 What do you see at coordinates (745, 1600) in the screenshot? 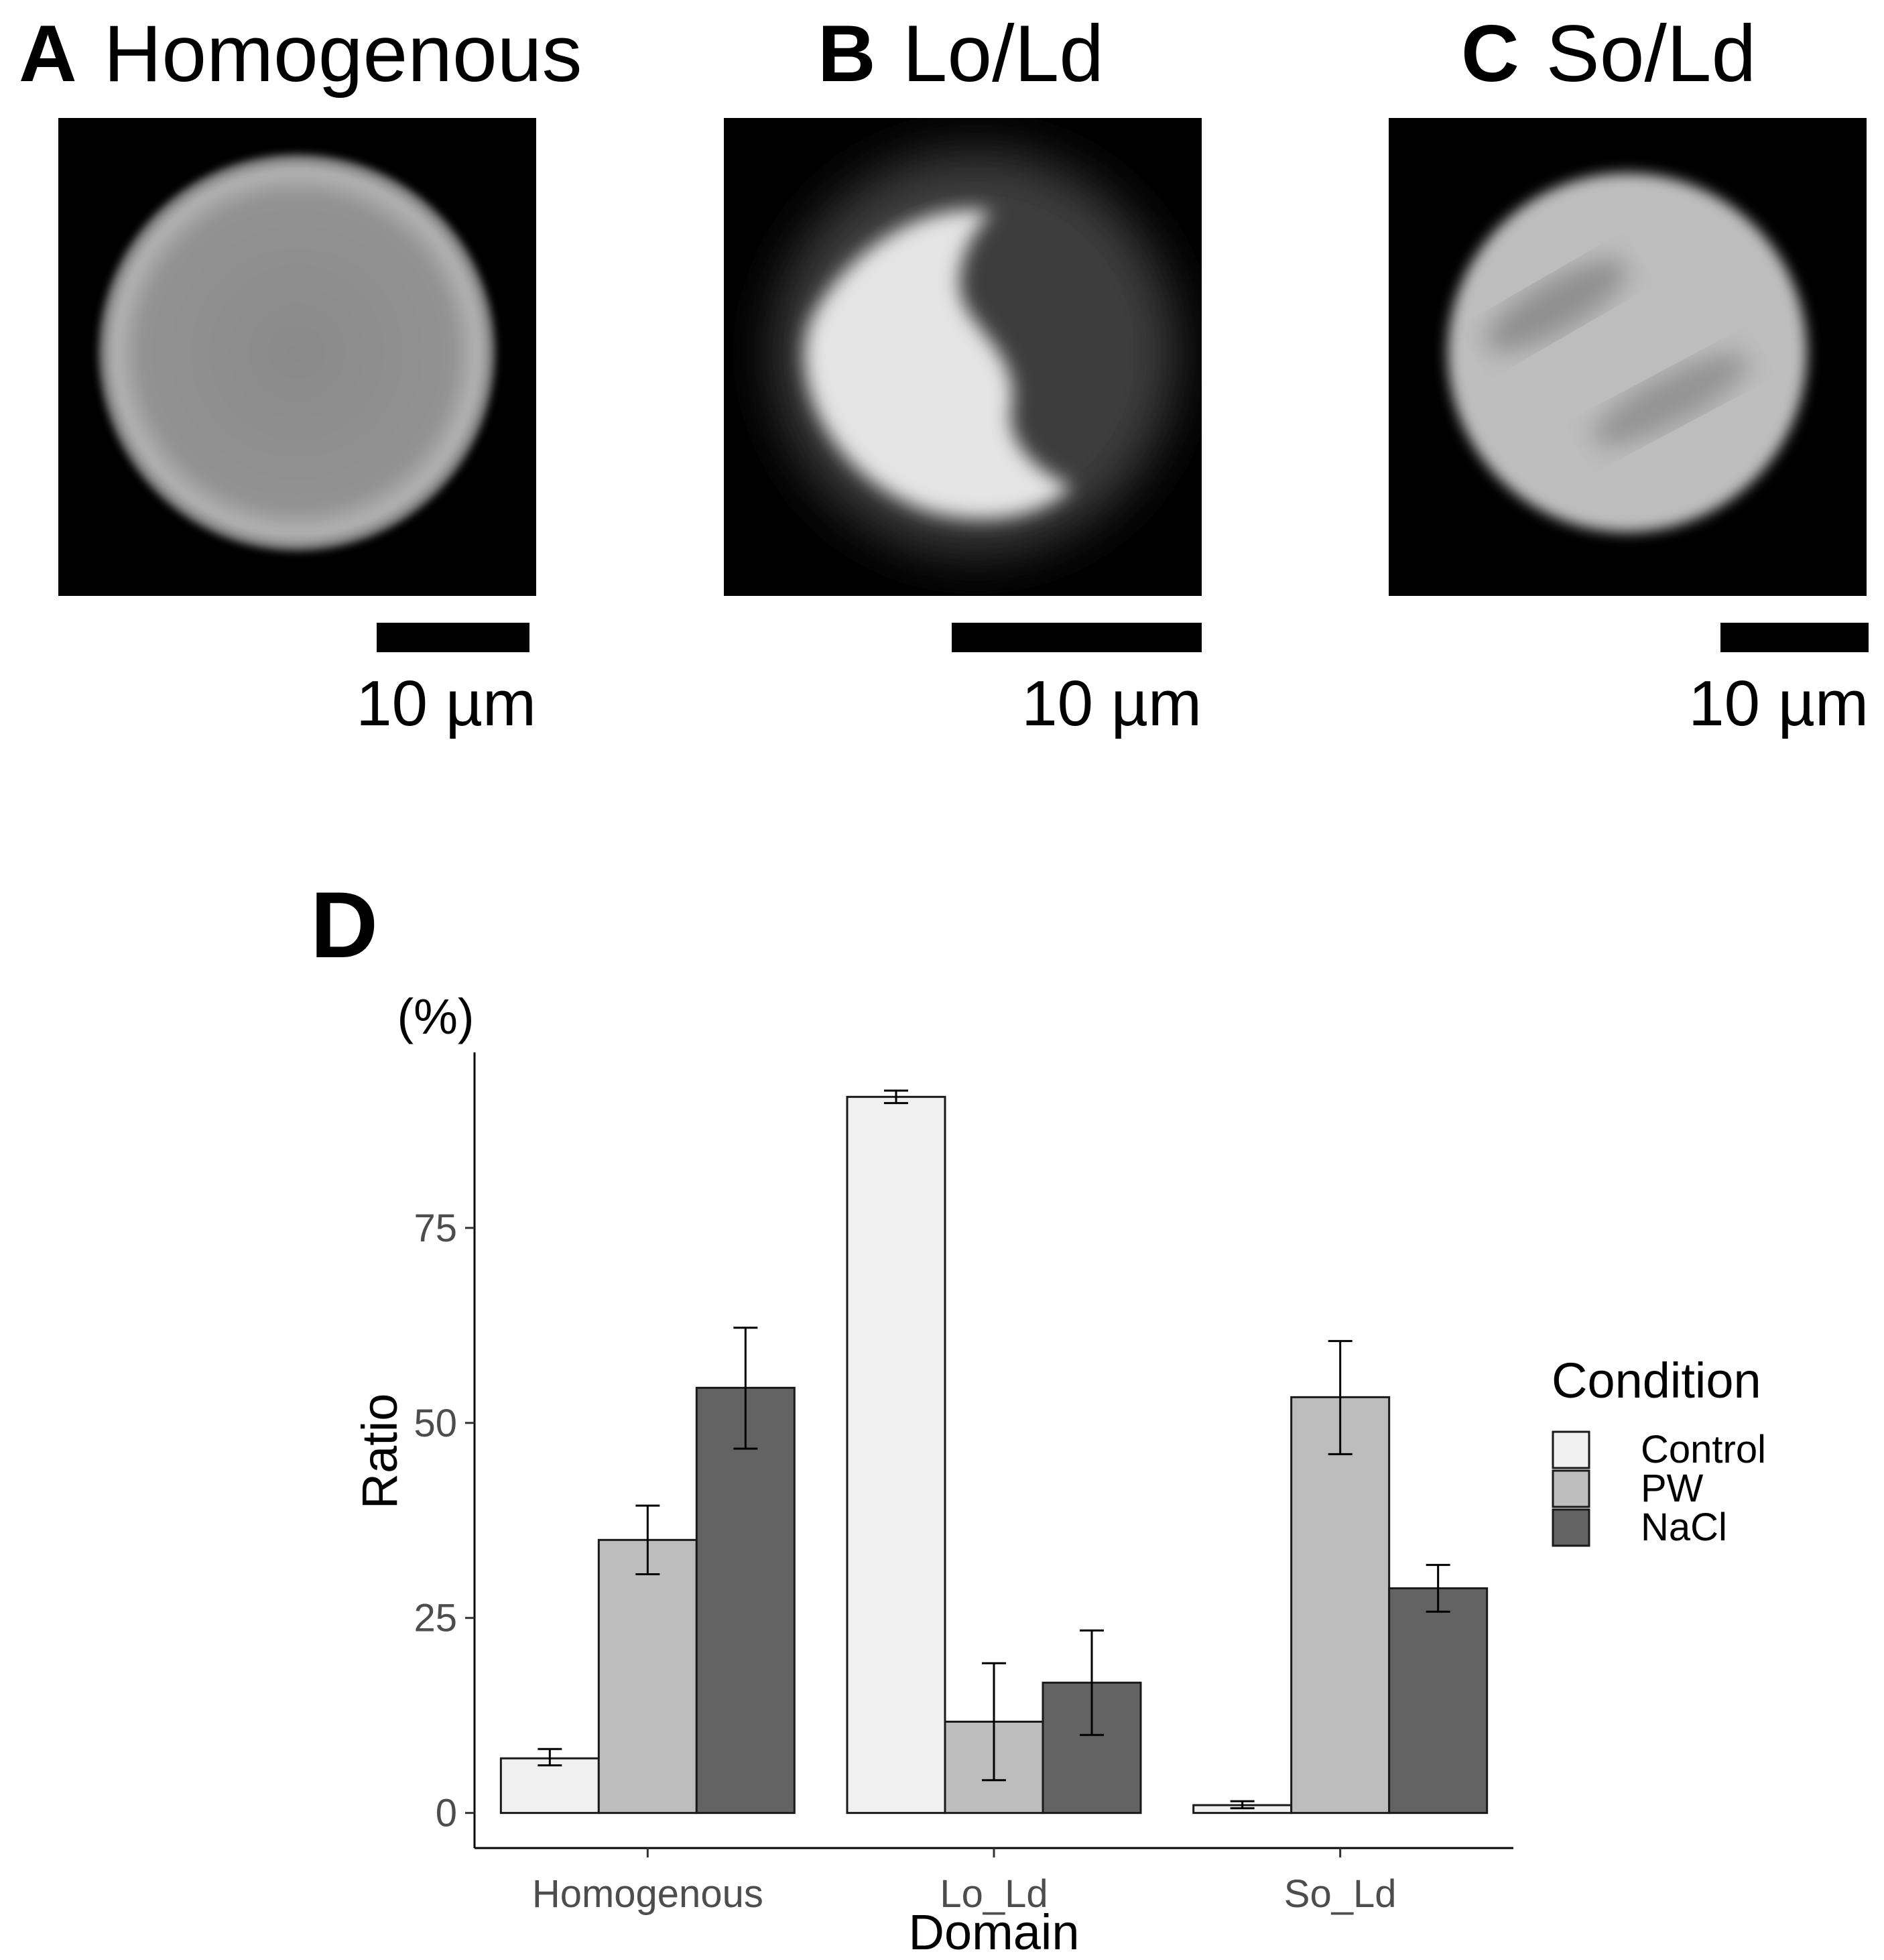
I see `bar-nacl-homogenous` at bounding box center [745, 1600].